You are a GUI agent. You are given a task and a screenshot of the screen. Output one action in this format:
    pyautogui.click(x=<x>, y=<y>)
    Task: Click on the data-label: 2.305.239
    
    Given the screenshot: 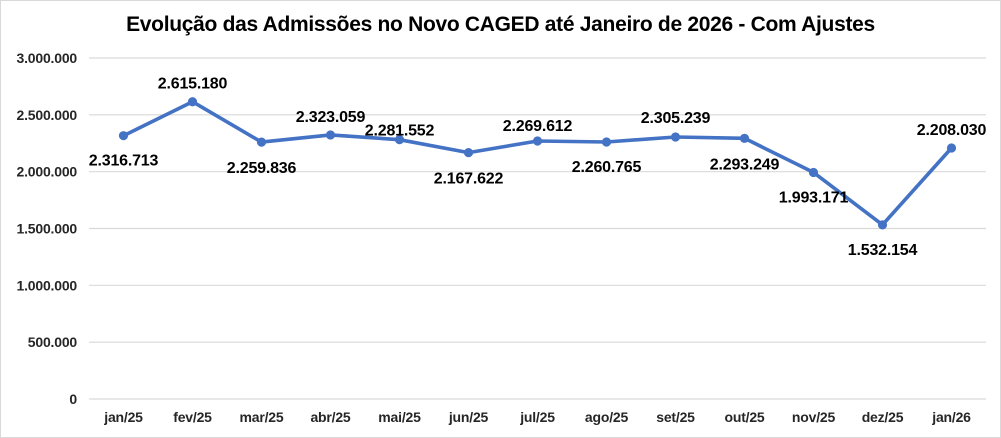 What is the action you would take?
    pyautogui.click(x=676, y=118)
    